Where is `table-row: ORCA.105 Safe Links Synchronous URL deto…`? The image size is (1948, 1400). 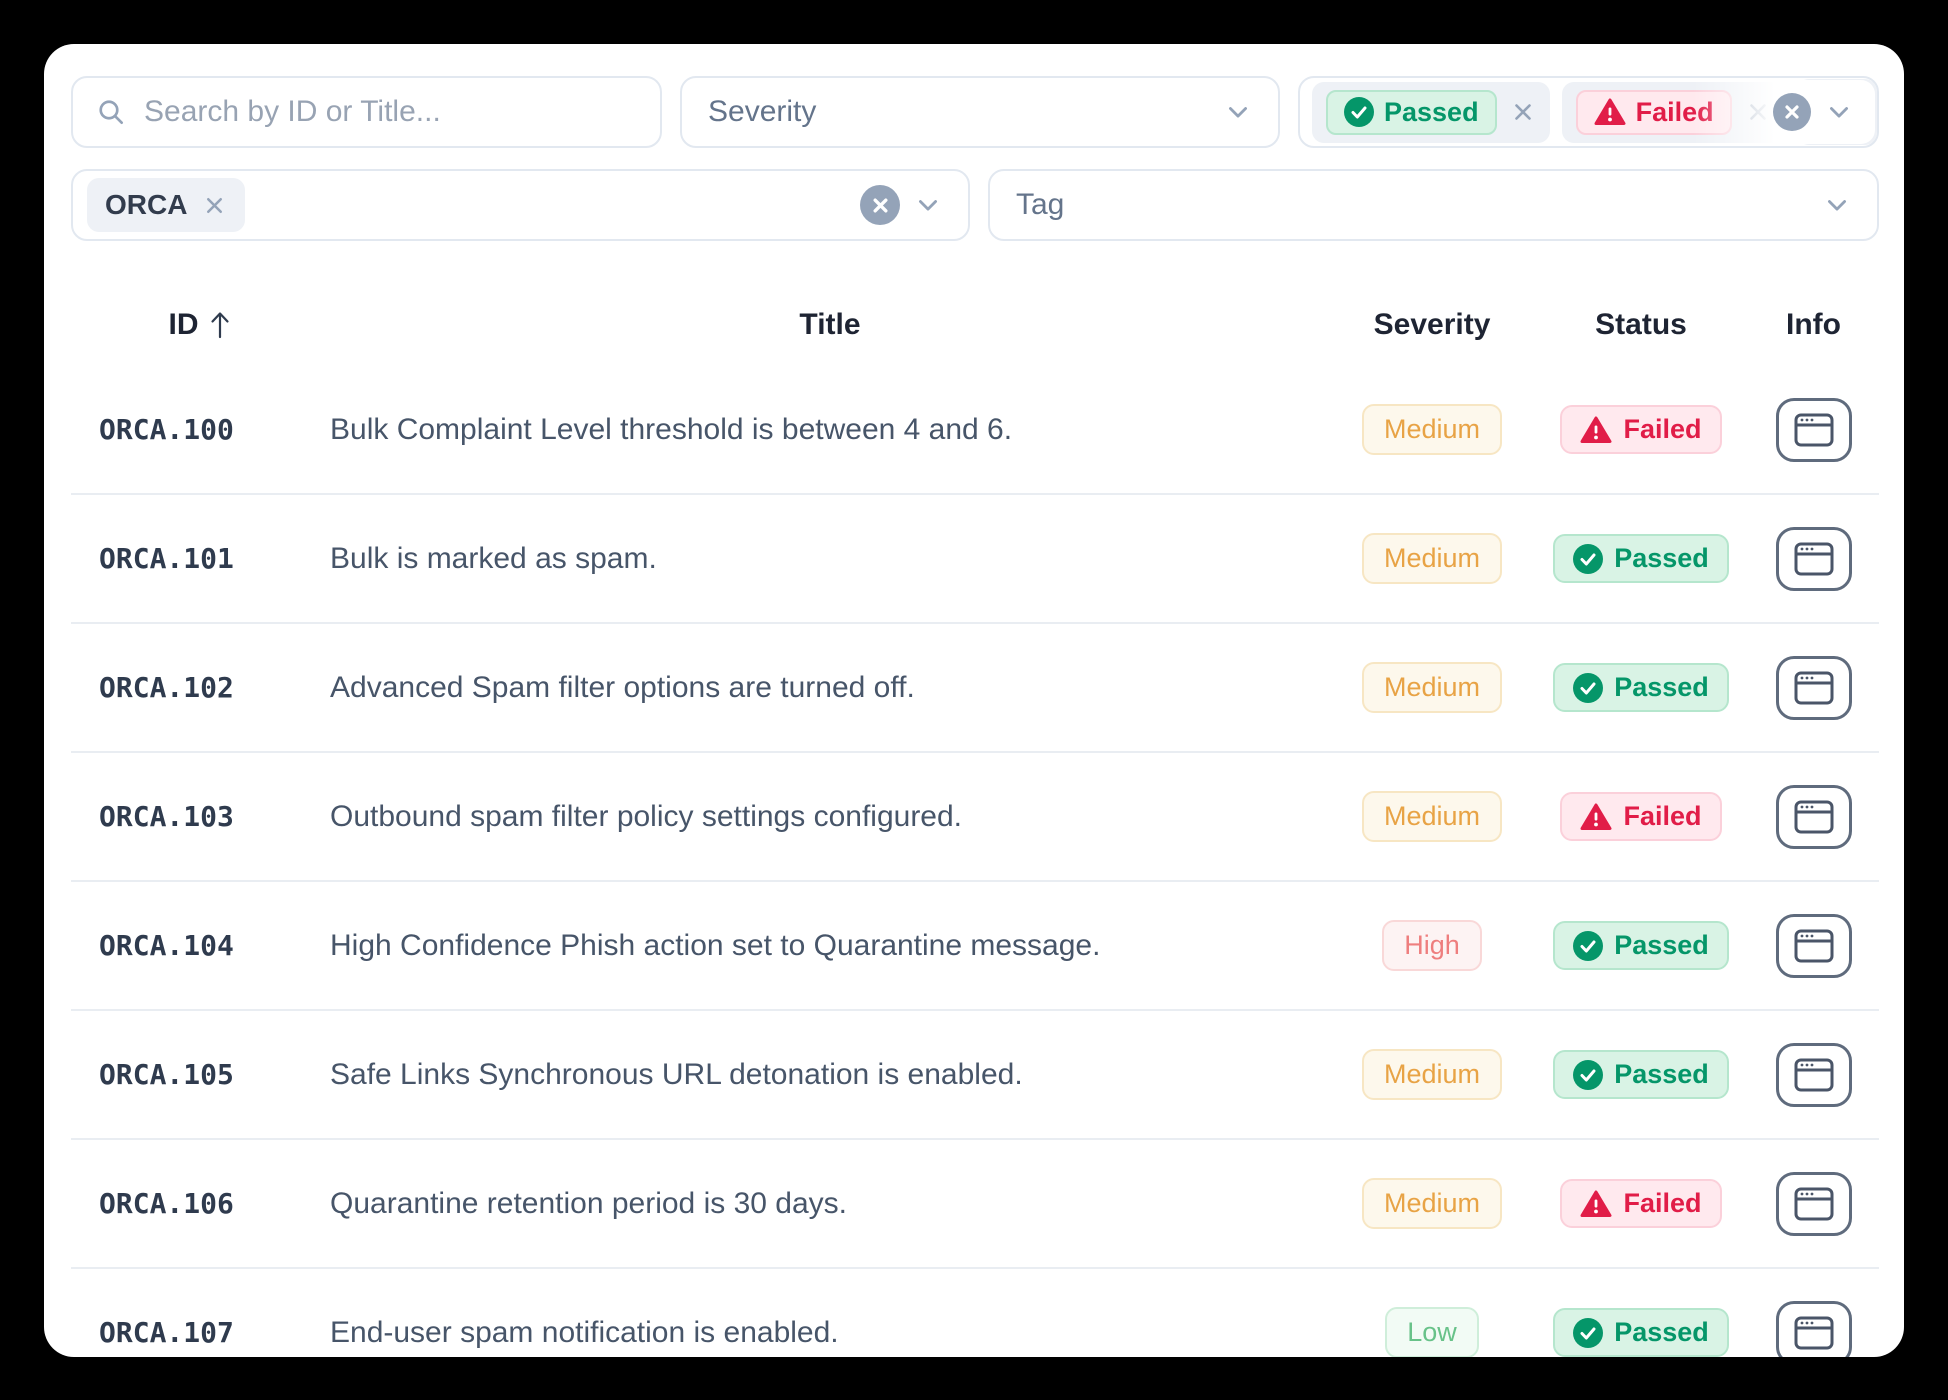
table-row: ORCA.105 Safe Links Synchronous URL deto… is located at coordinates (975, 1073).